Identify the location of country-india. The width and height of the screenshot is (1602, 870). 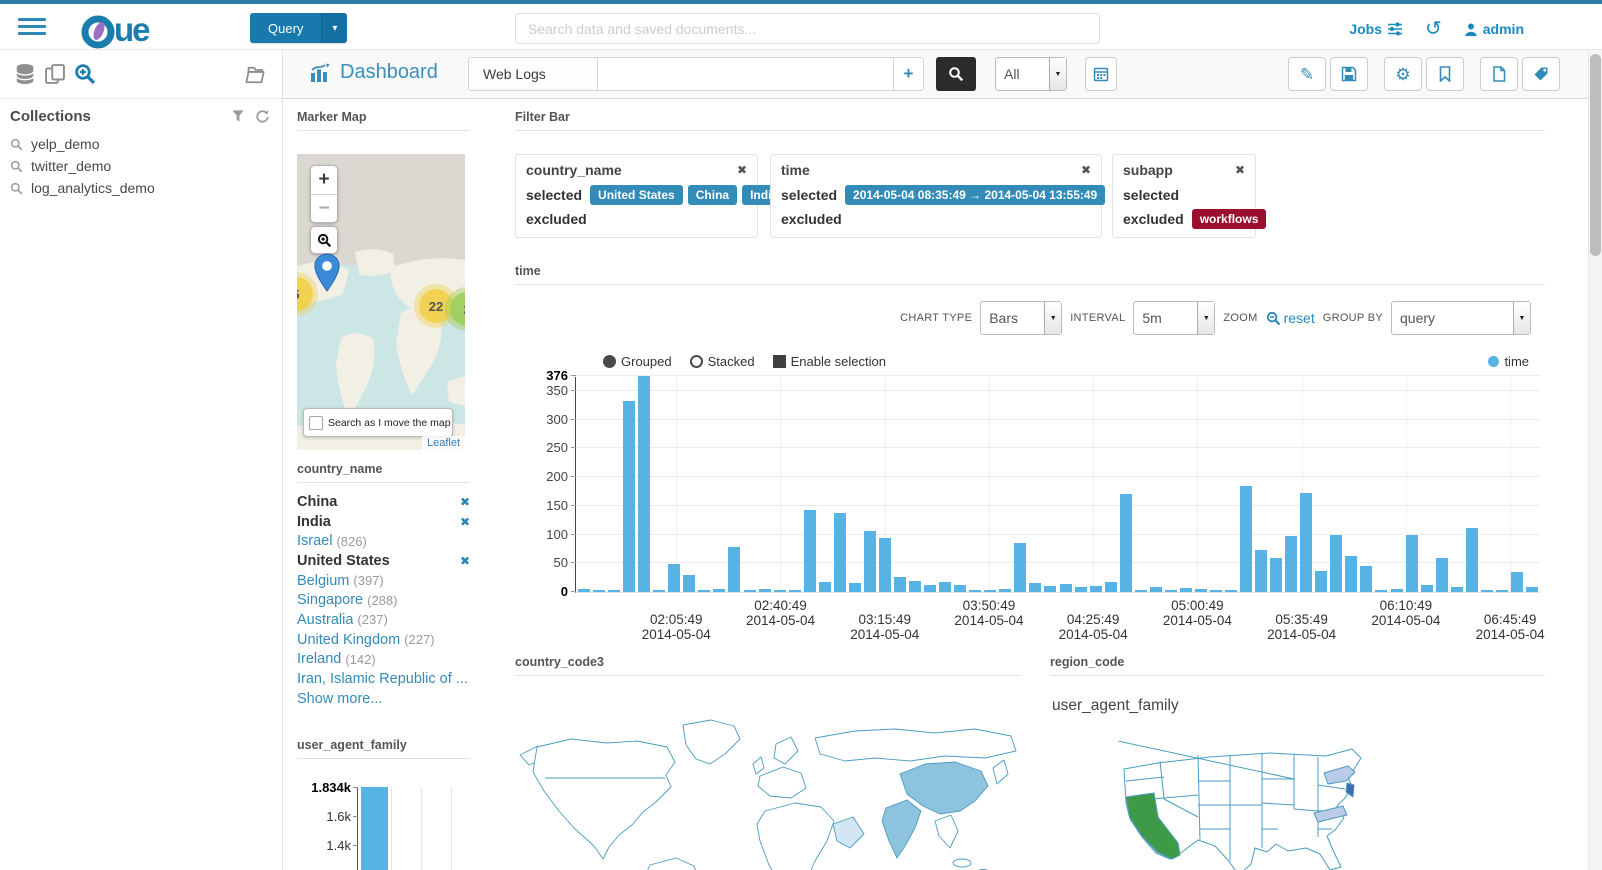
(901, 829).